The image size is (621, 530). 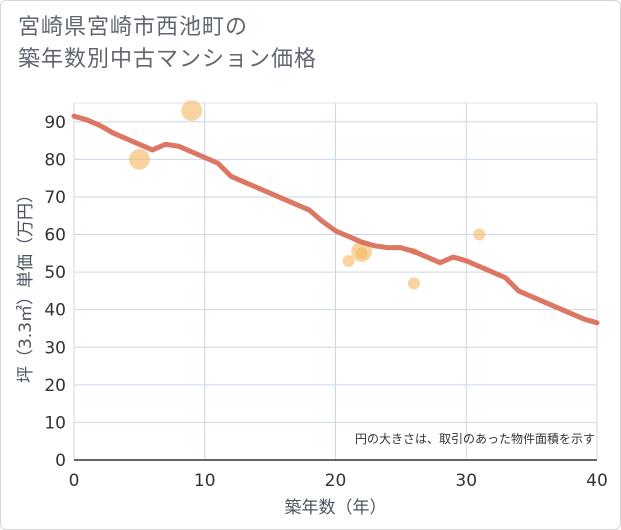 I want to click on y-tick-label-9: 90, so click(x=55, y=123).